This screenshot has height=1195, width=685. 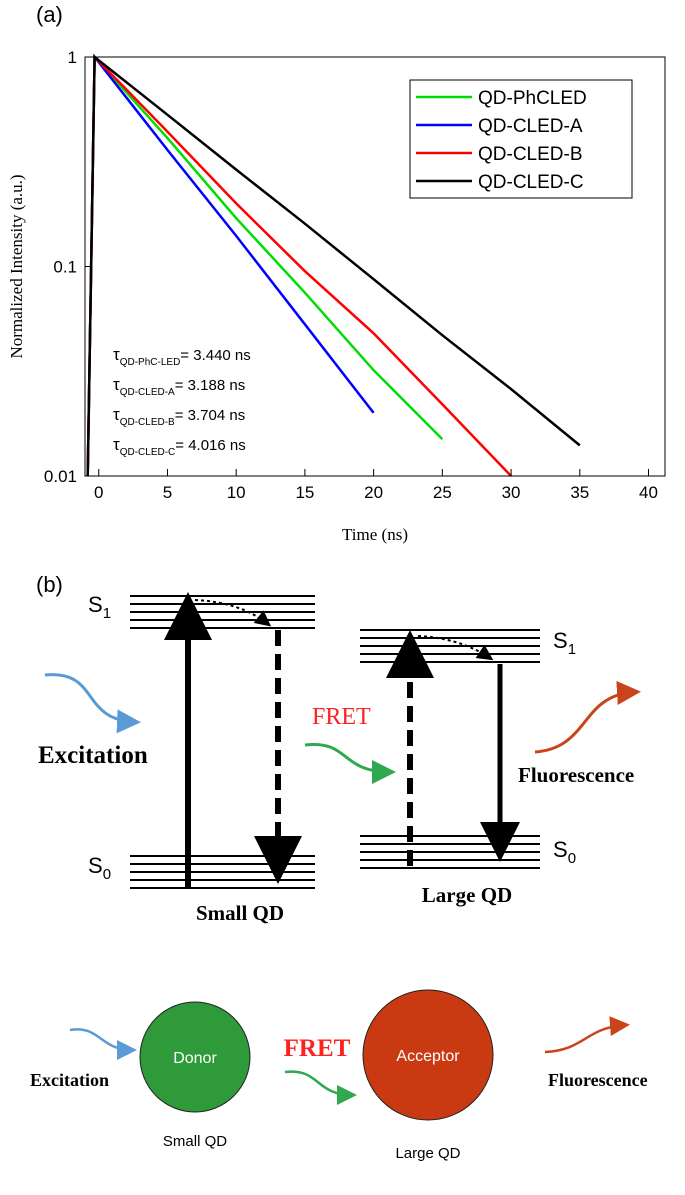 What do you see at coordinates (215, 355) in the screenshot?
I see `tau-value: = 3.440 ns` at bounding box center [215, 355].